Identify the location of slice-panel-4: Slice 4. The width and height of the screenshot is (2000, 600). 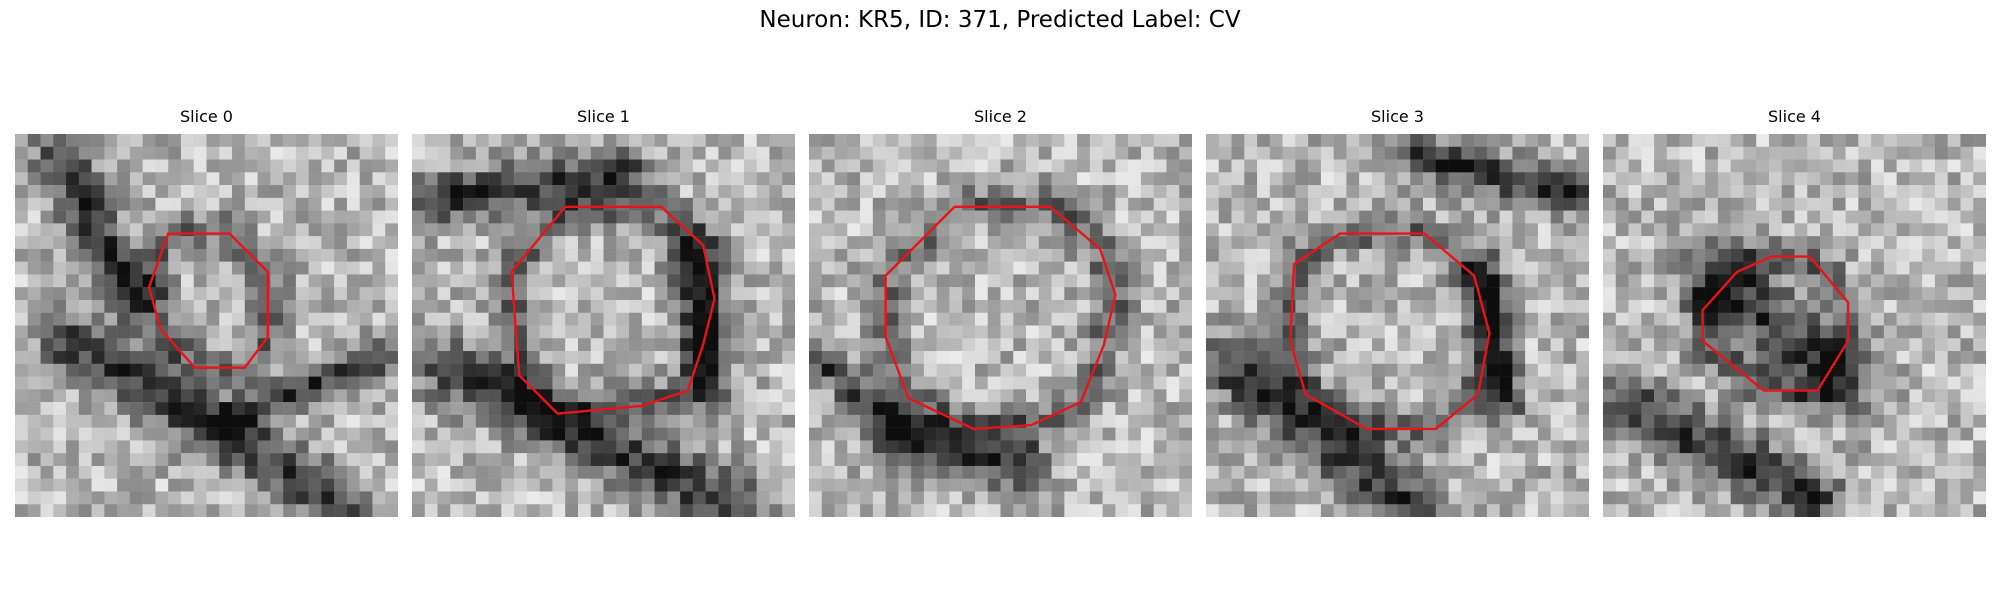
(1794, 312).